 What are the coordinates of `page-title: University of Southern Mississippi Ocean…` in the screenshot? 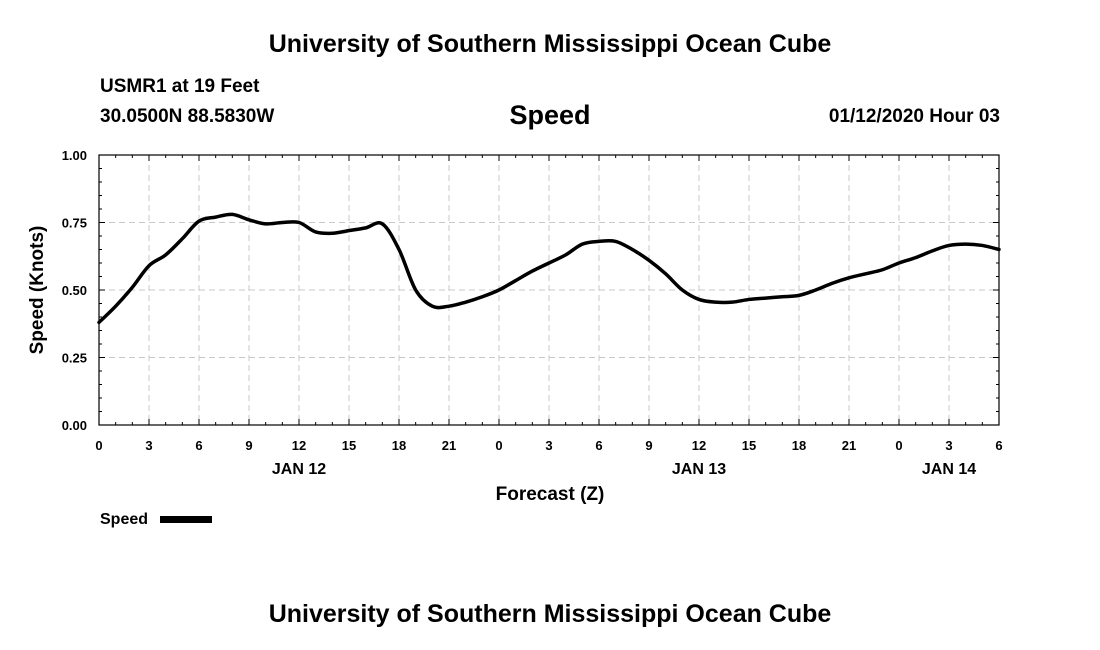 It's located at (550, 44).